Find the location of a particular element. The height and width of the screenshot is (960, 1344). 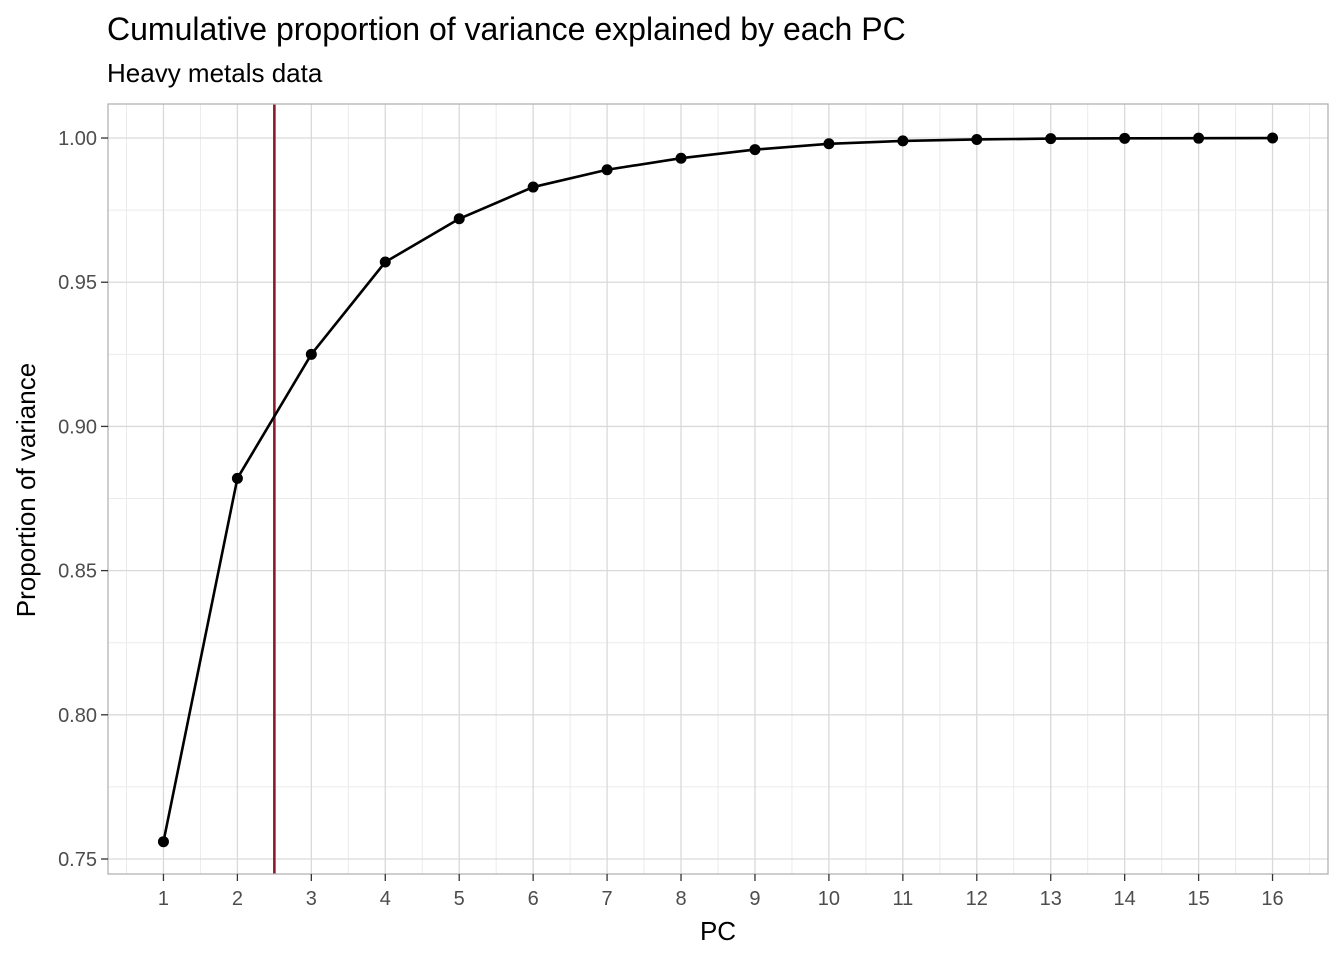

y-tick-label: 0.95 is located at coordinates (77, 283).